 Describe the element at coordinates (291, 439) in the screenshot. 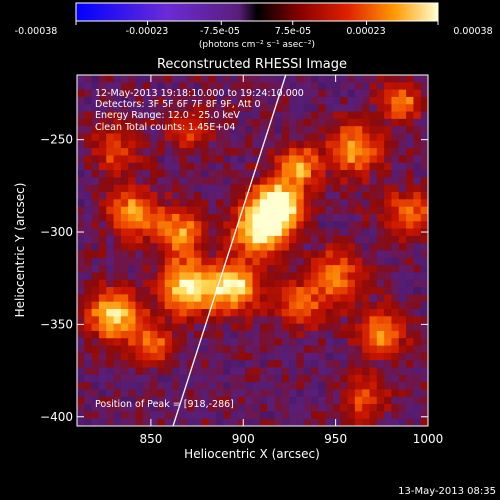

I see `x-axis-tick-labels: 850 900 950 1000` at that location.